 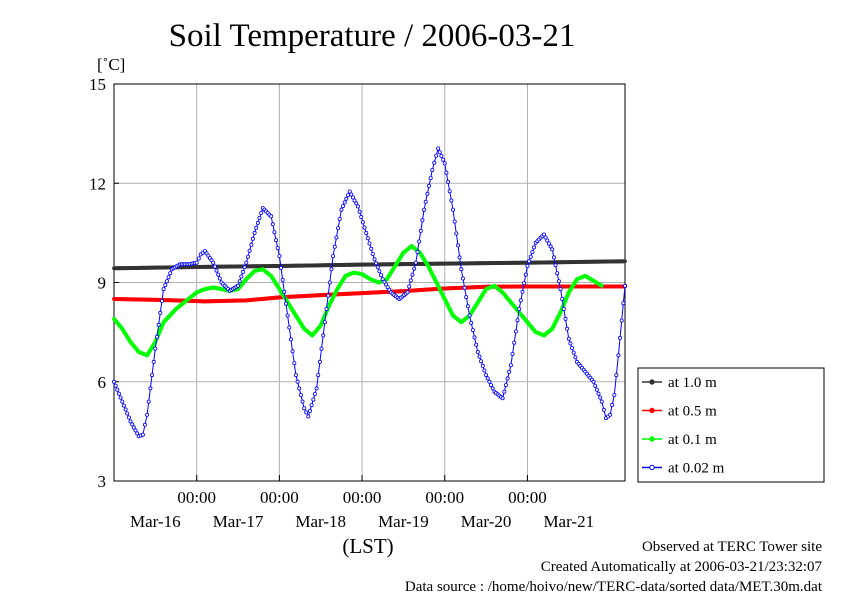 What do you see at coordinates (692, 440) in the screenshot?
I see `legend-entry-label: at 0.1 m` at bounding box center [692, 440].